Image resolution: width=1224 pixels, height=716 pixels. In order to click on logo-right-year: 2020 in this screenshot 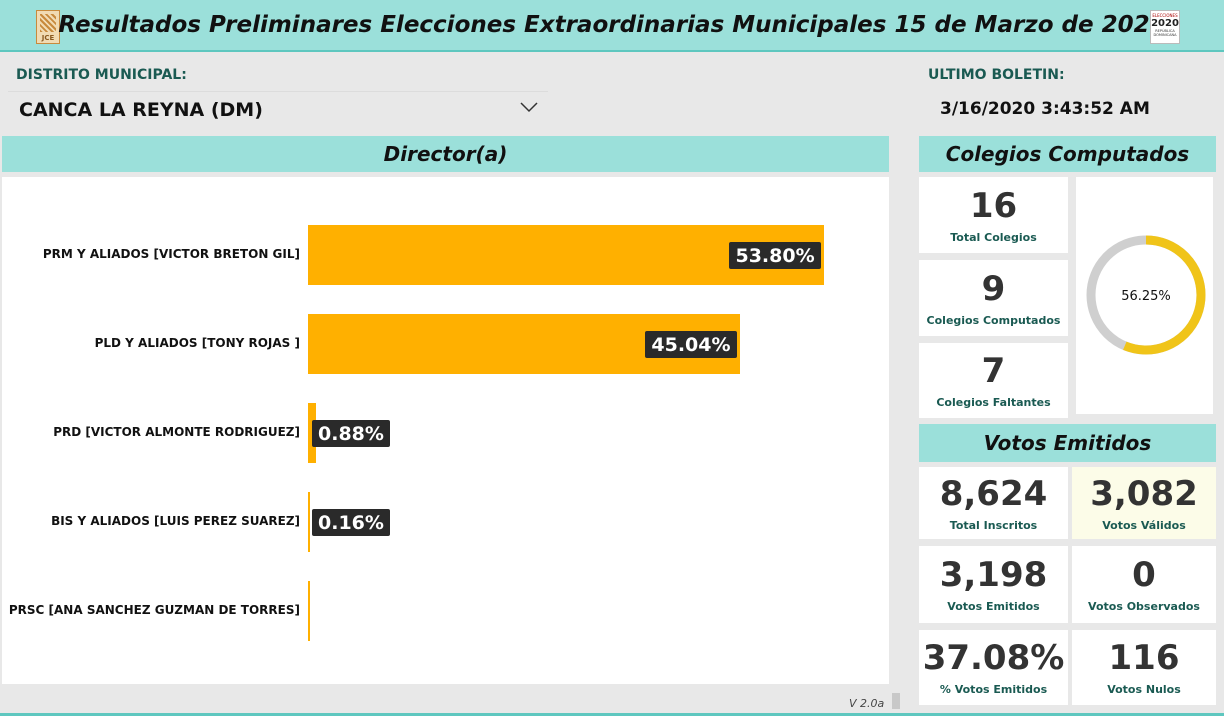, I will do `click(1165, 23)`.